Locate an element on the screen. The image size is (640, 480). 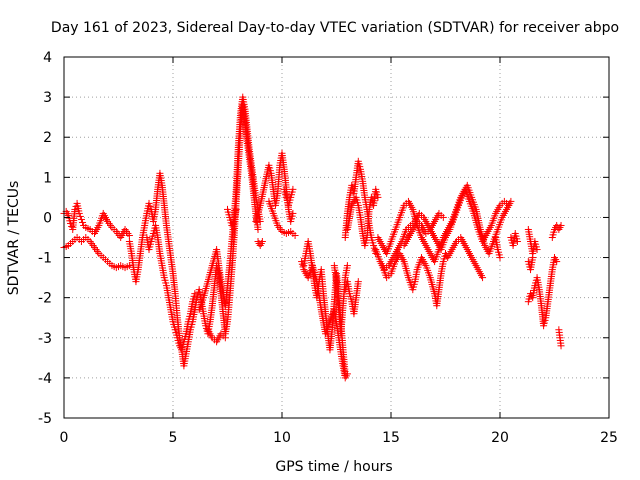
x-tick-labels: 0 5 10 15 20 25 is located at coordinates (339, 438).